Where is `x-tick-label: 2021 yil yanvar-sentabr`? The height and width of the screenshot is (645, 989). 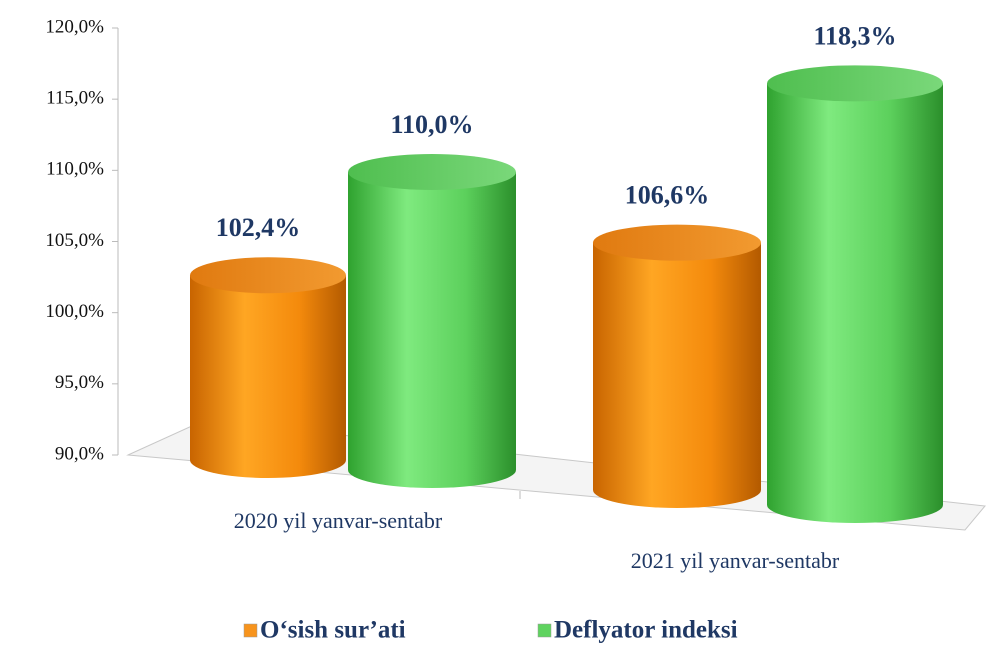 x-tick-label: 2021 yil yanvar-sentabr is located at coordinates (735, 560).